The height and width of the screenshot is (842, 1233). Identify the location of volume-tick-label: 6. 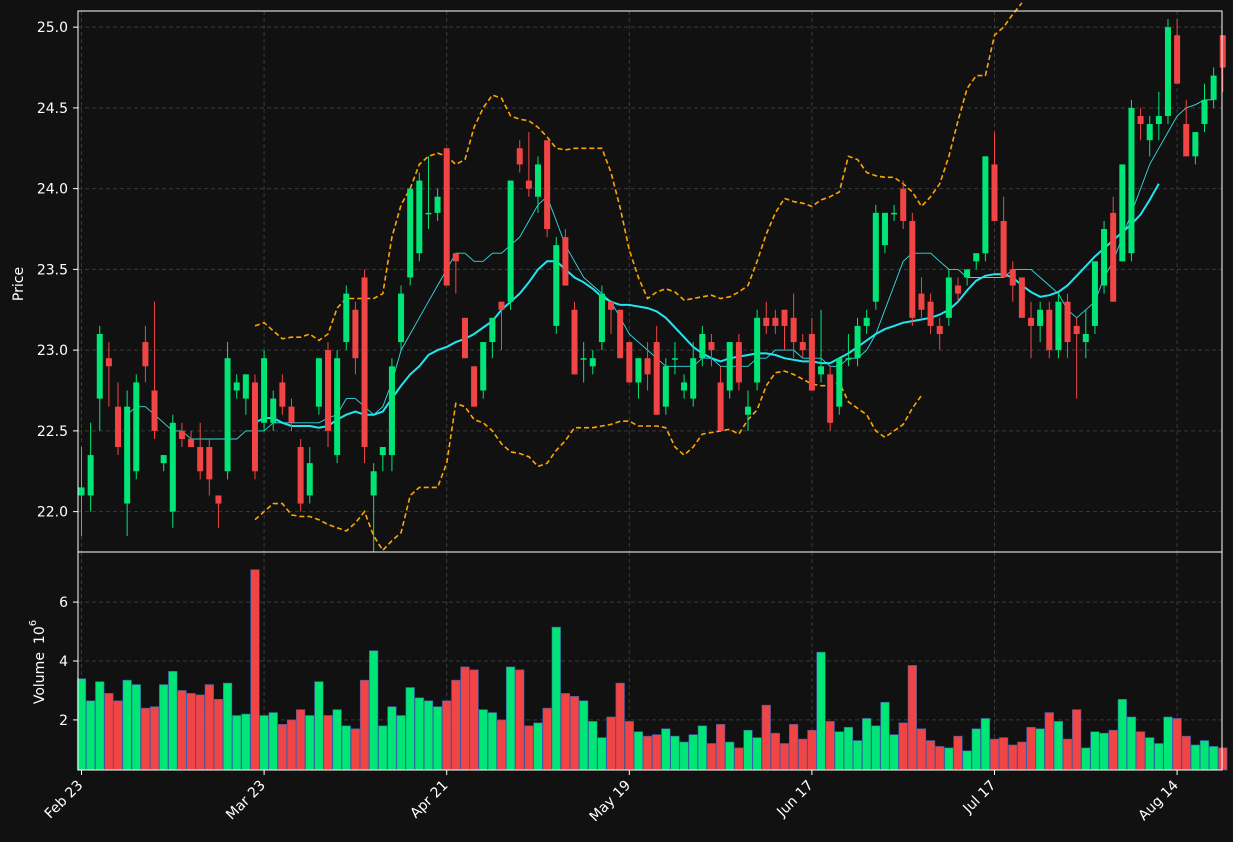
(63, 603).